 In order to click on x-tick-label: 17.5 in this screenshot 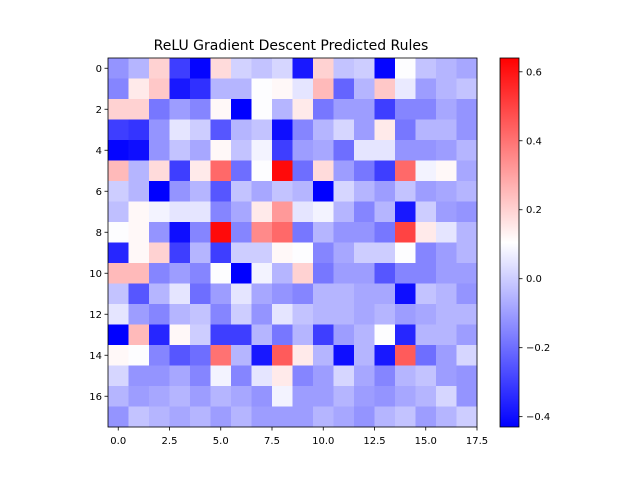, I will do `click(477, 441)`.